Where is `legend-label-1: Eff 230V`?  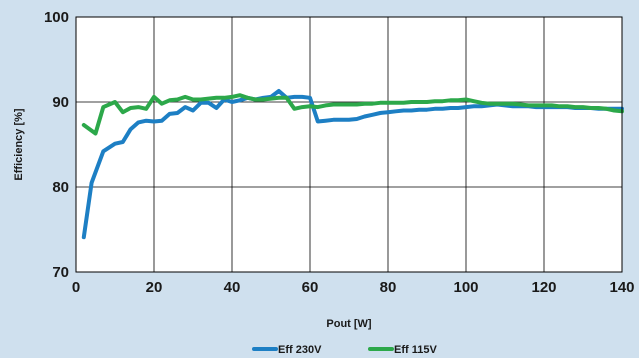
legend-label-1: Eff 230V is located at coordinates (300, 350).